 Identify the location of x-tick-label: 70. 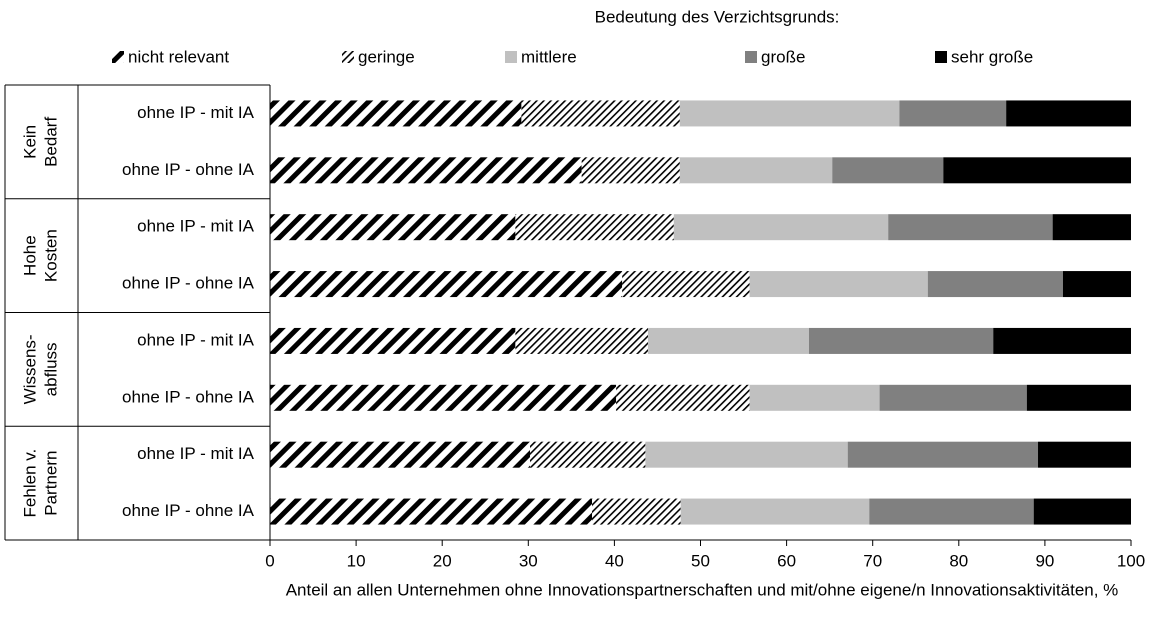
(872, 560).